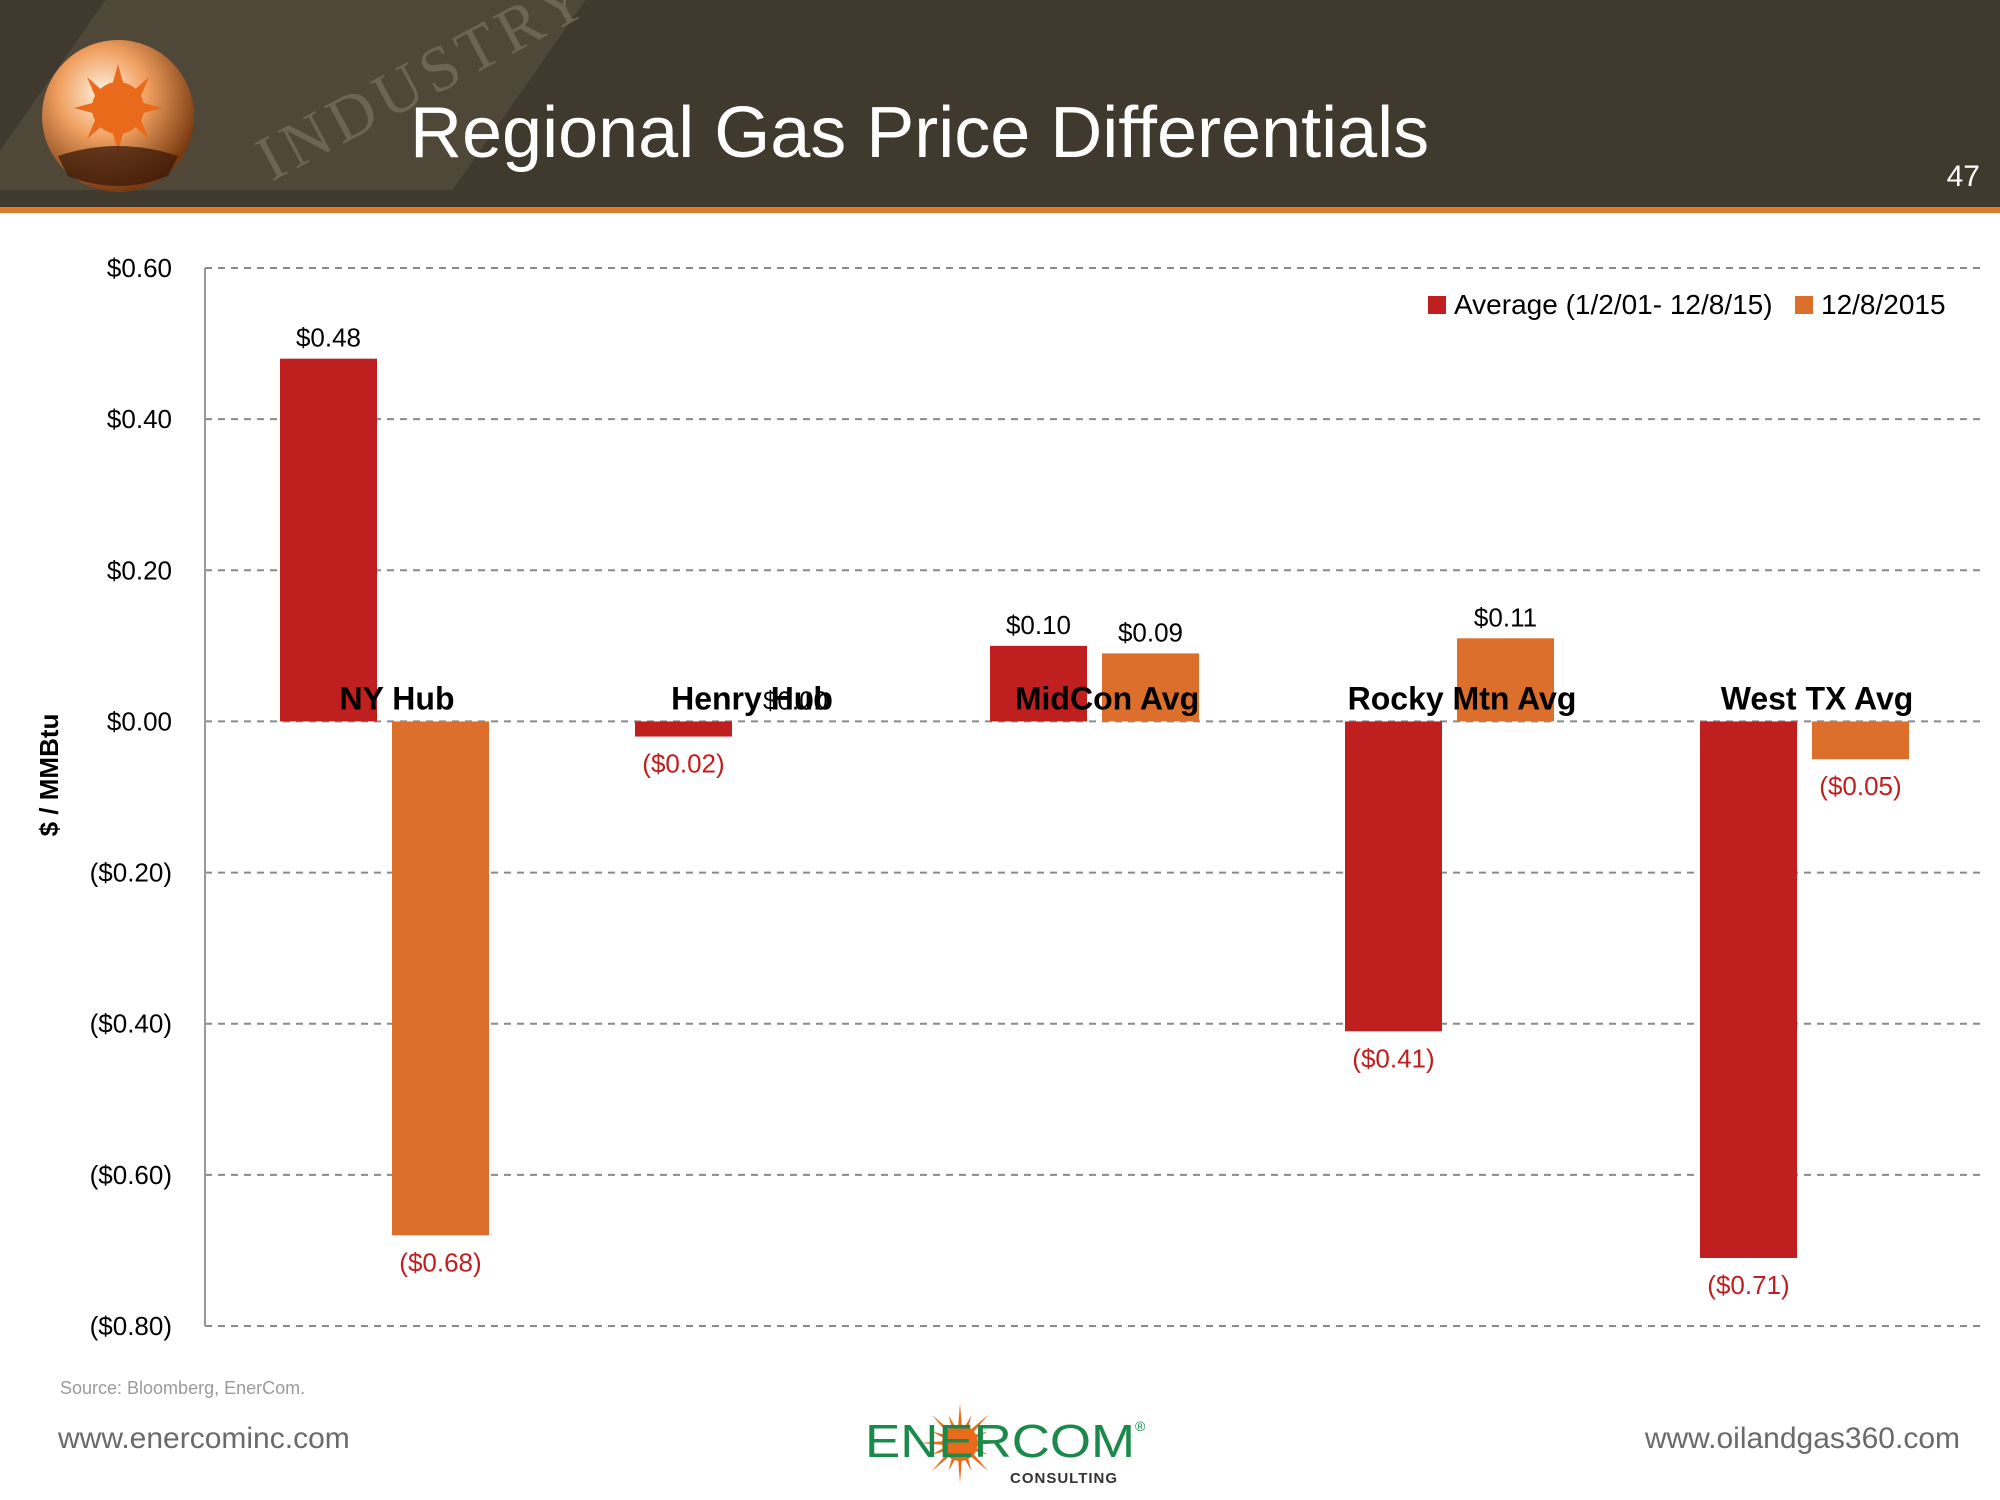  What do you see at coordinates (139, 721) in the screenshot?
I see `y-tick-label: $0.00` at bounding box center [139, 721].